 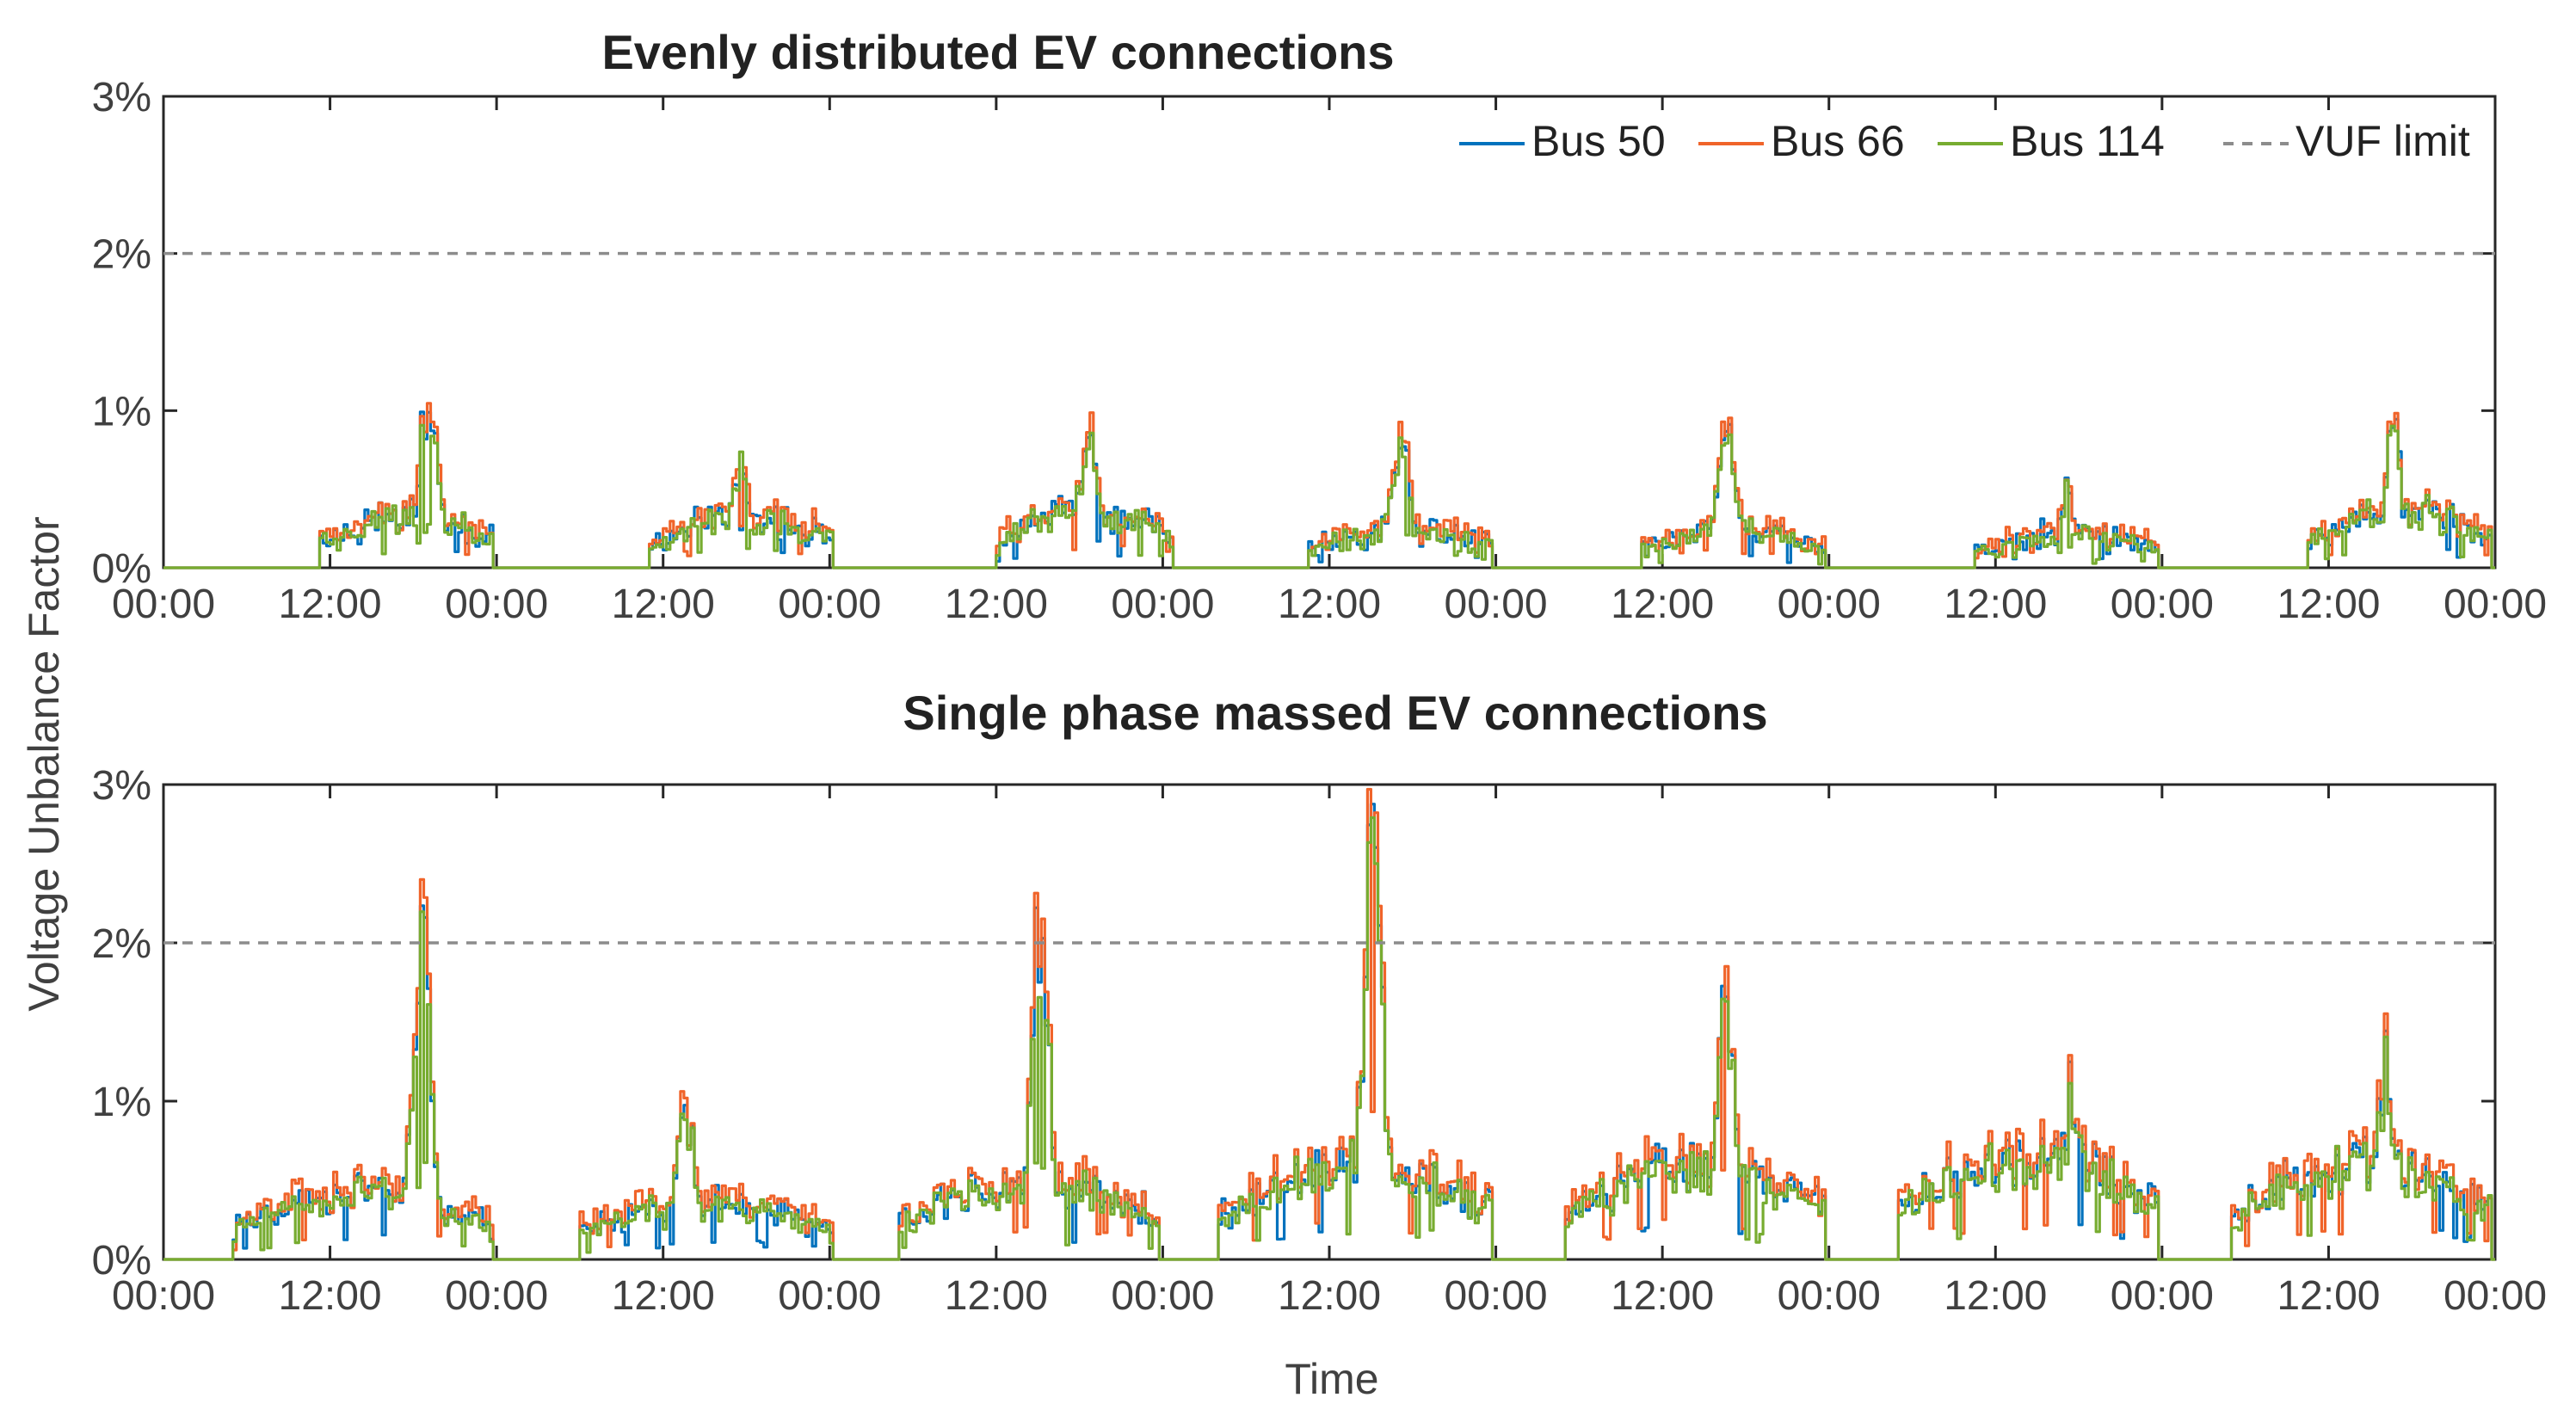 I want to click on legend-label-vuf-limit: VUF limit, so click(x=2383, y=141).